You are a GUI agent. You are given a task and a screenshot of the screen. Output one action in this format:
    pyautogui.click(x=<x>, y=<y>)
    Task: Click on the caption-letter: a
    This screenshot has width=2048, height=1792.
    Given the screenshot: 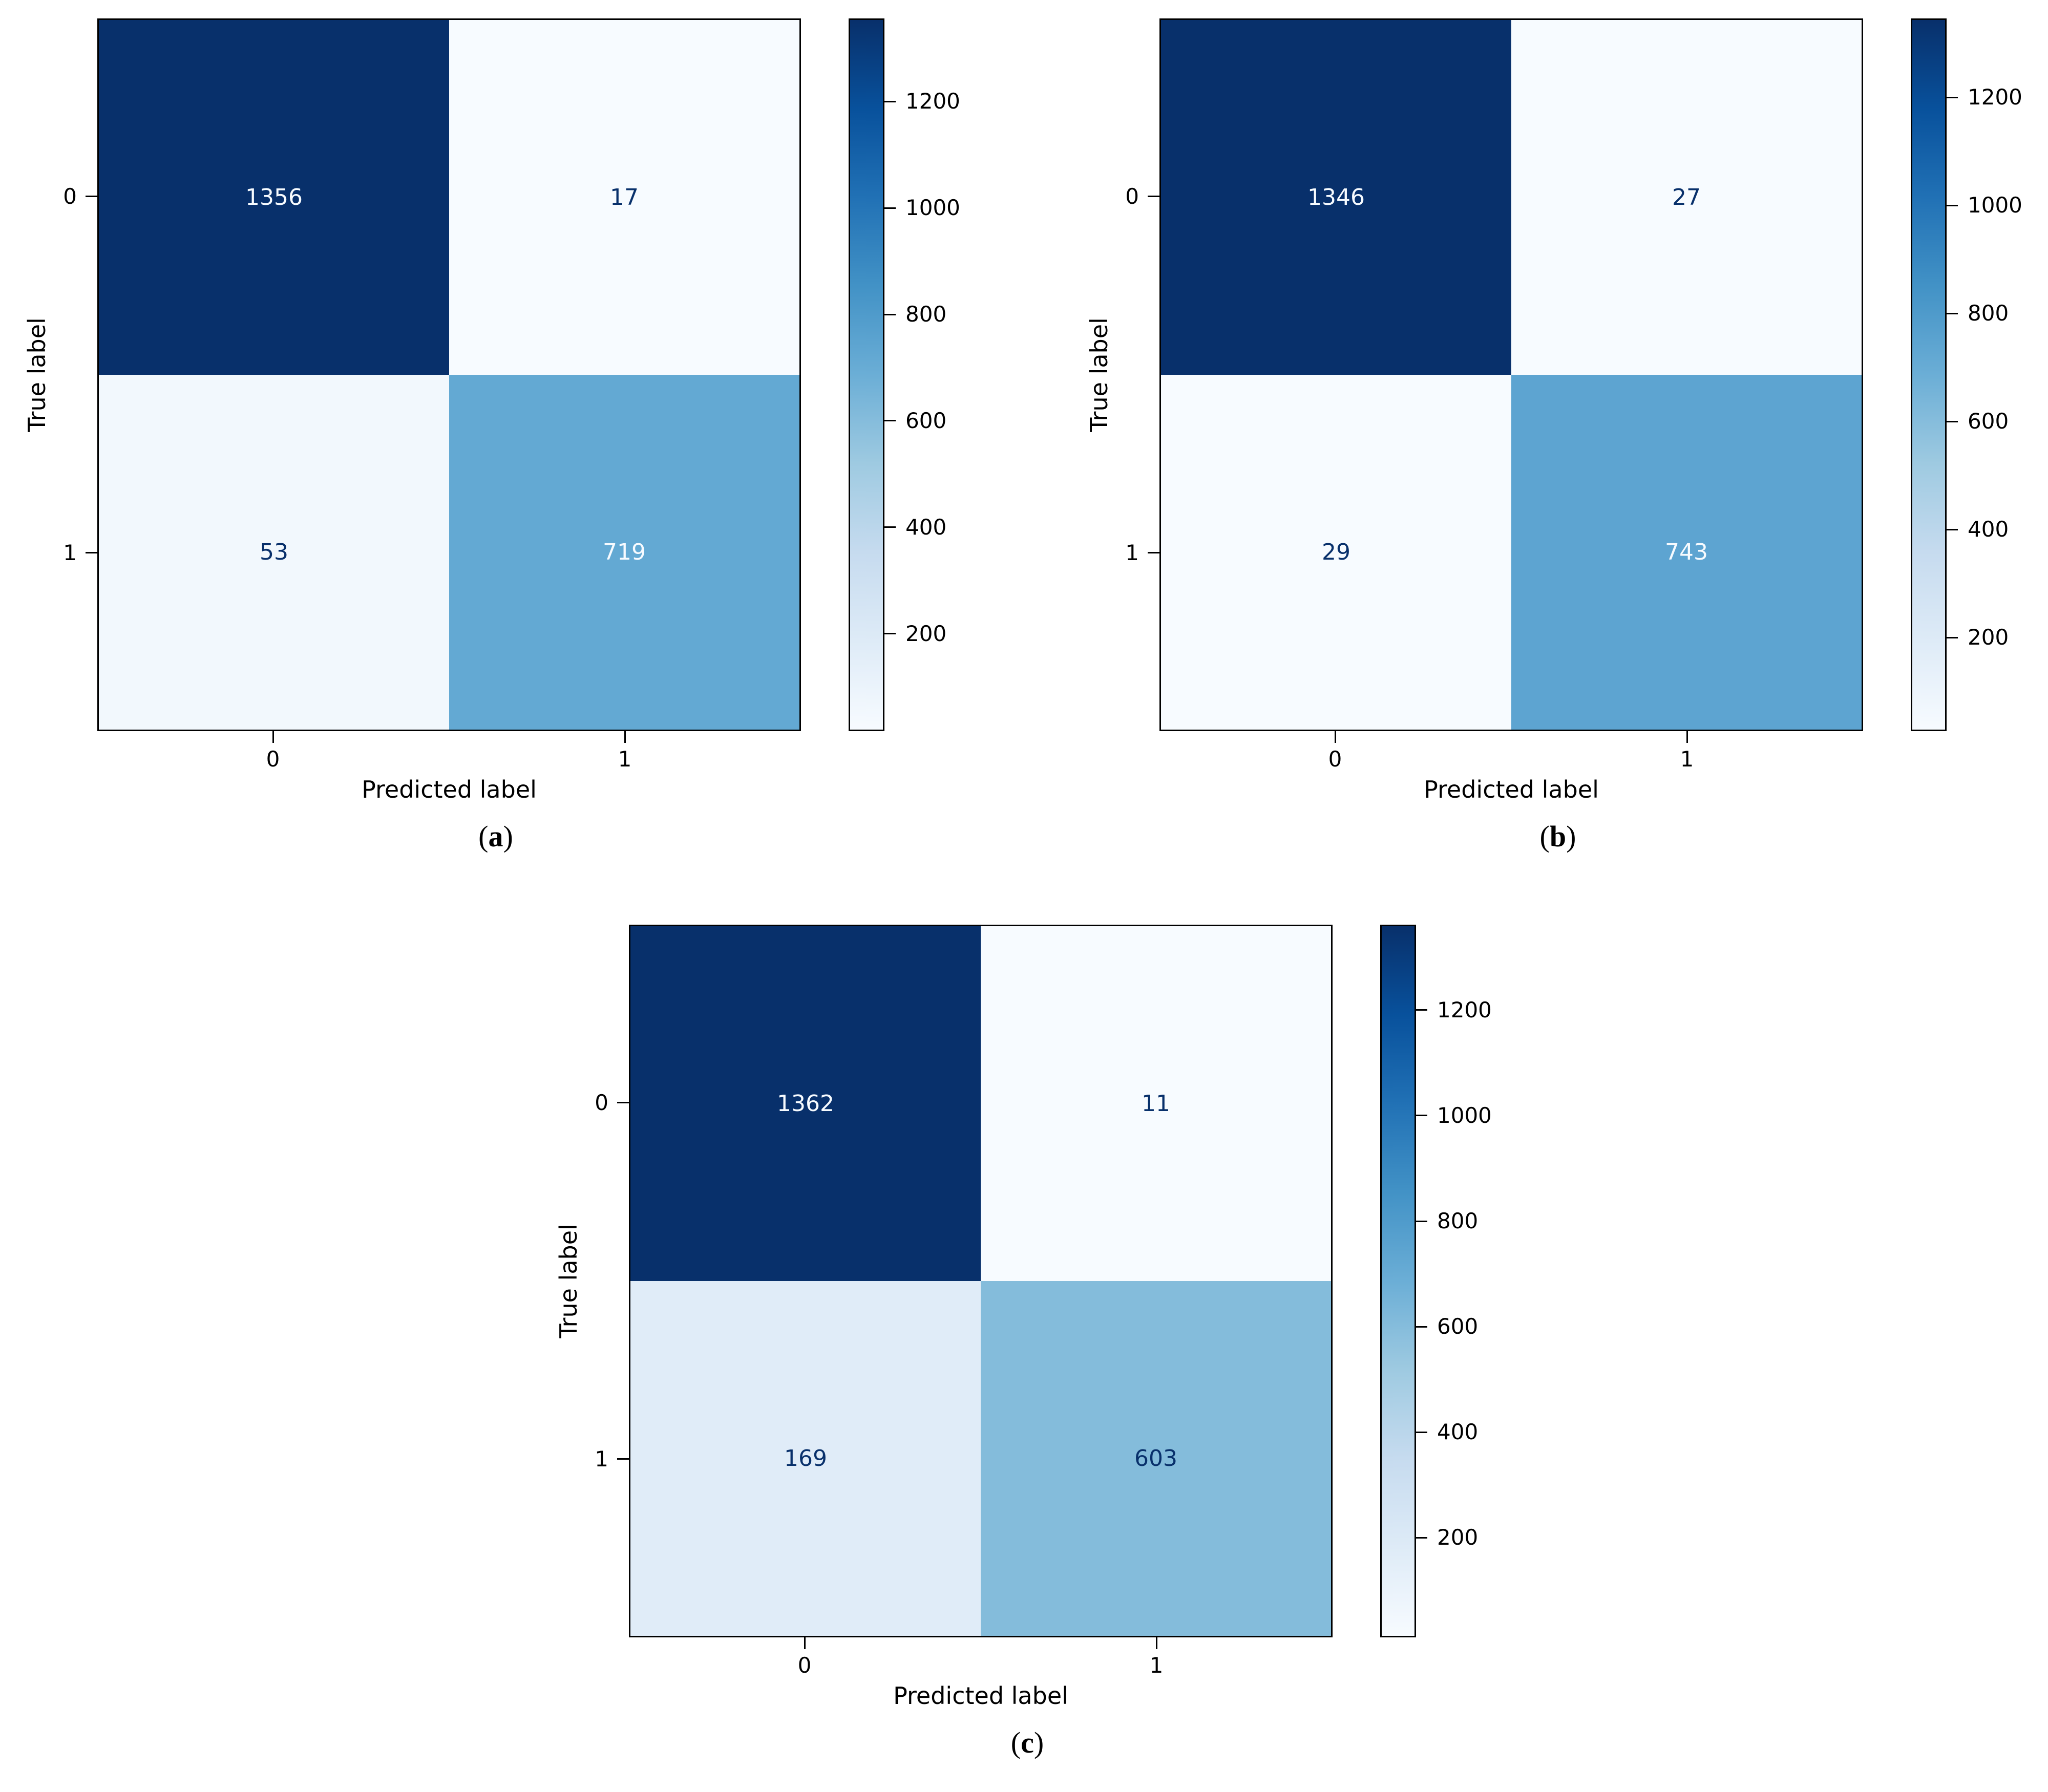 What is the action you would take?
    pyautogui.click(x=496, y=836)
    